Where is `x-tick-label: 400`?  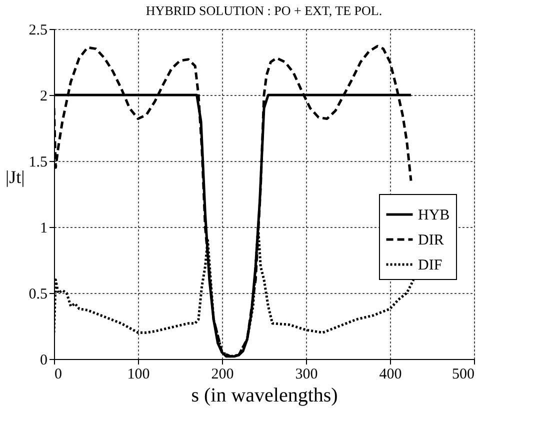 x-tick-label: 400 is located at coordinates (390, 374).